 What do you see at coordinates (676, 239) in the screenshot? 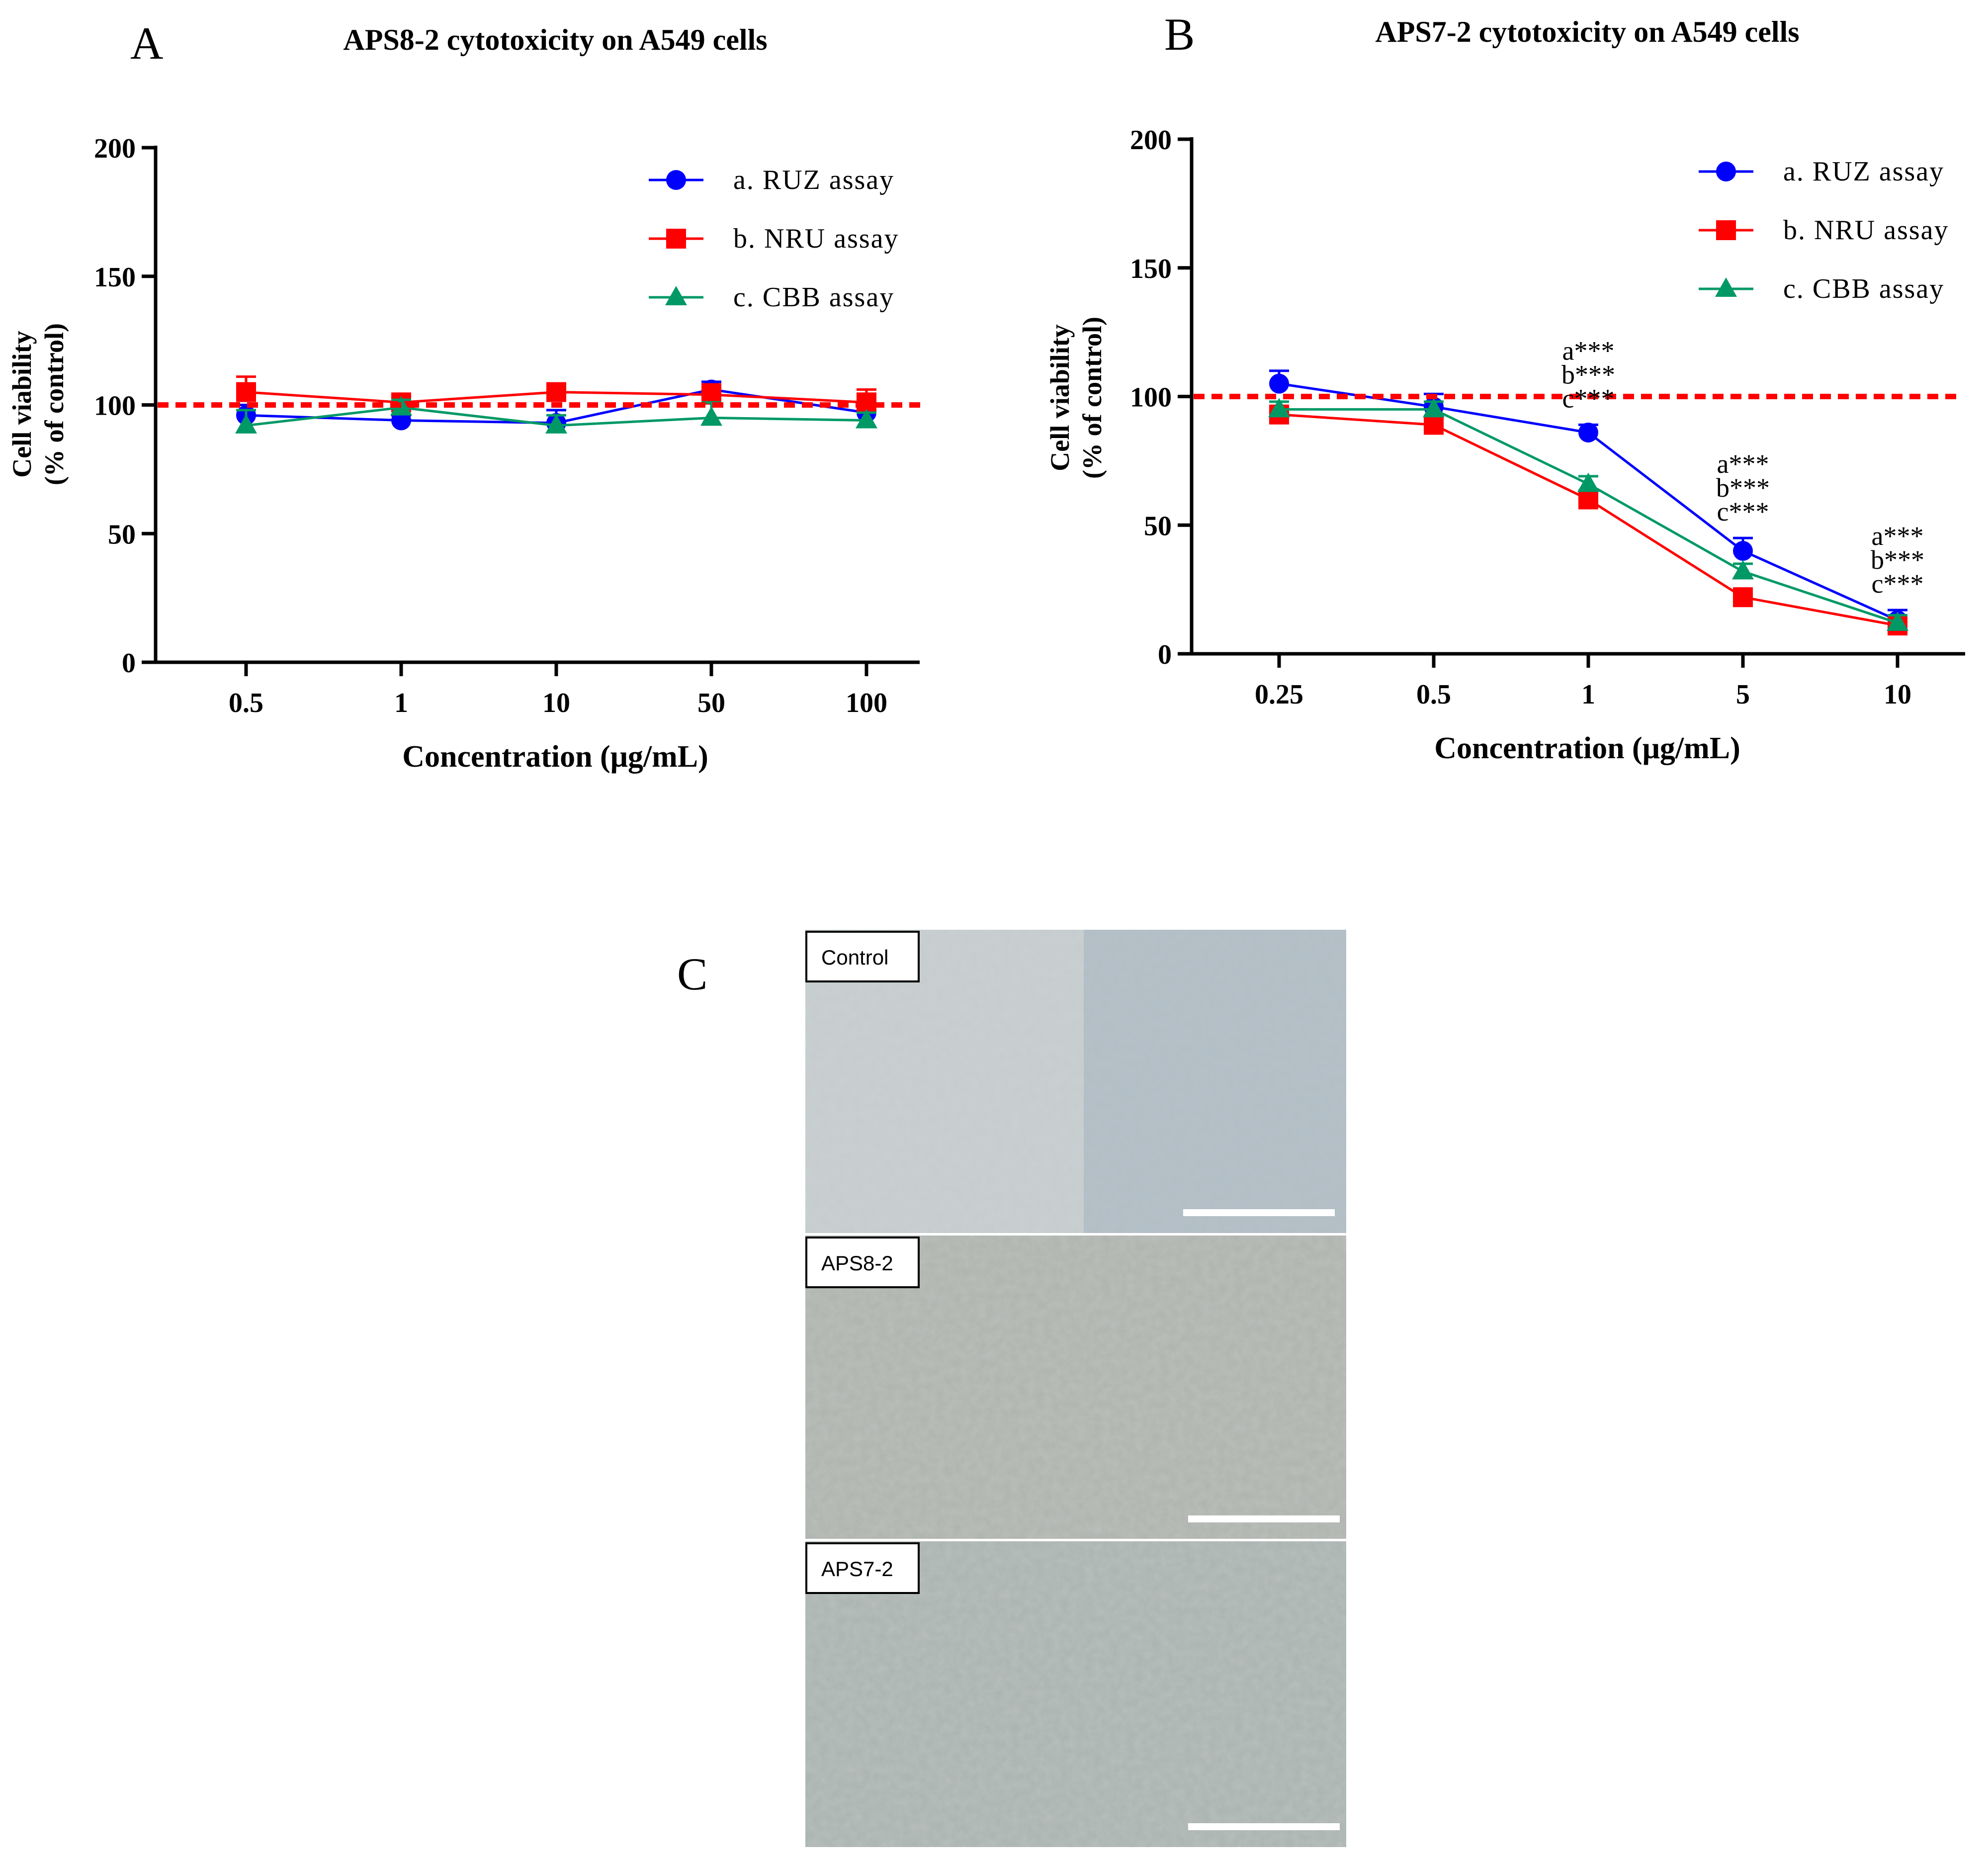
I see `panel-a-legend-marker-square` at bounding box center [676, 239].